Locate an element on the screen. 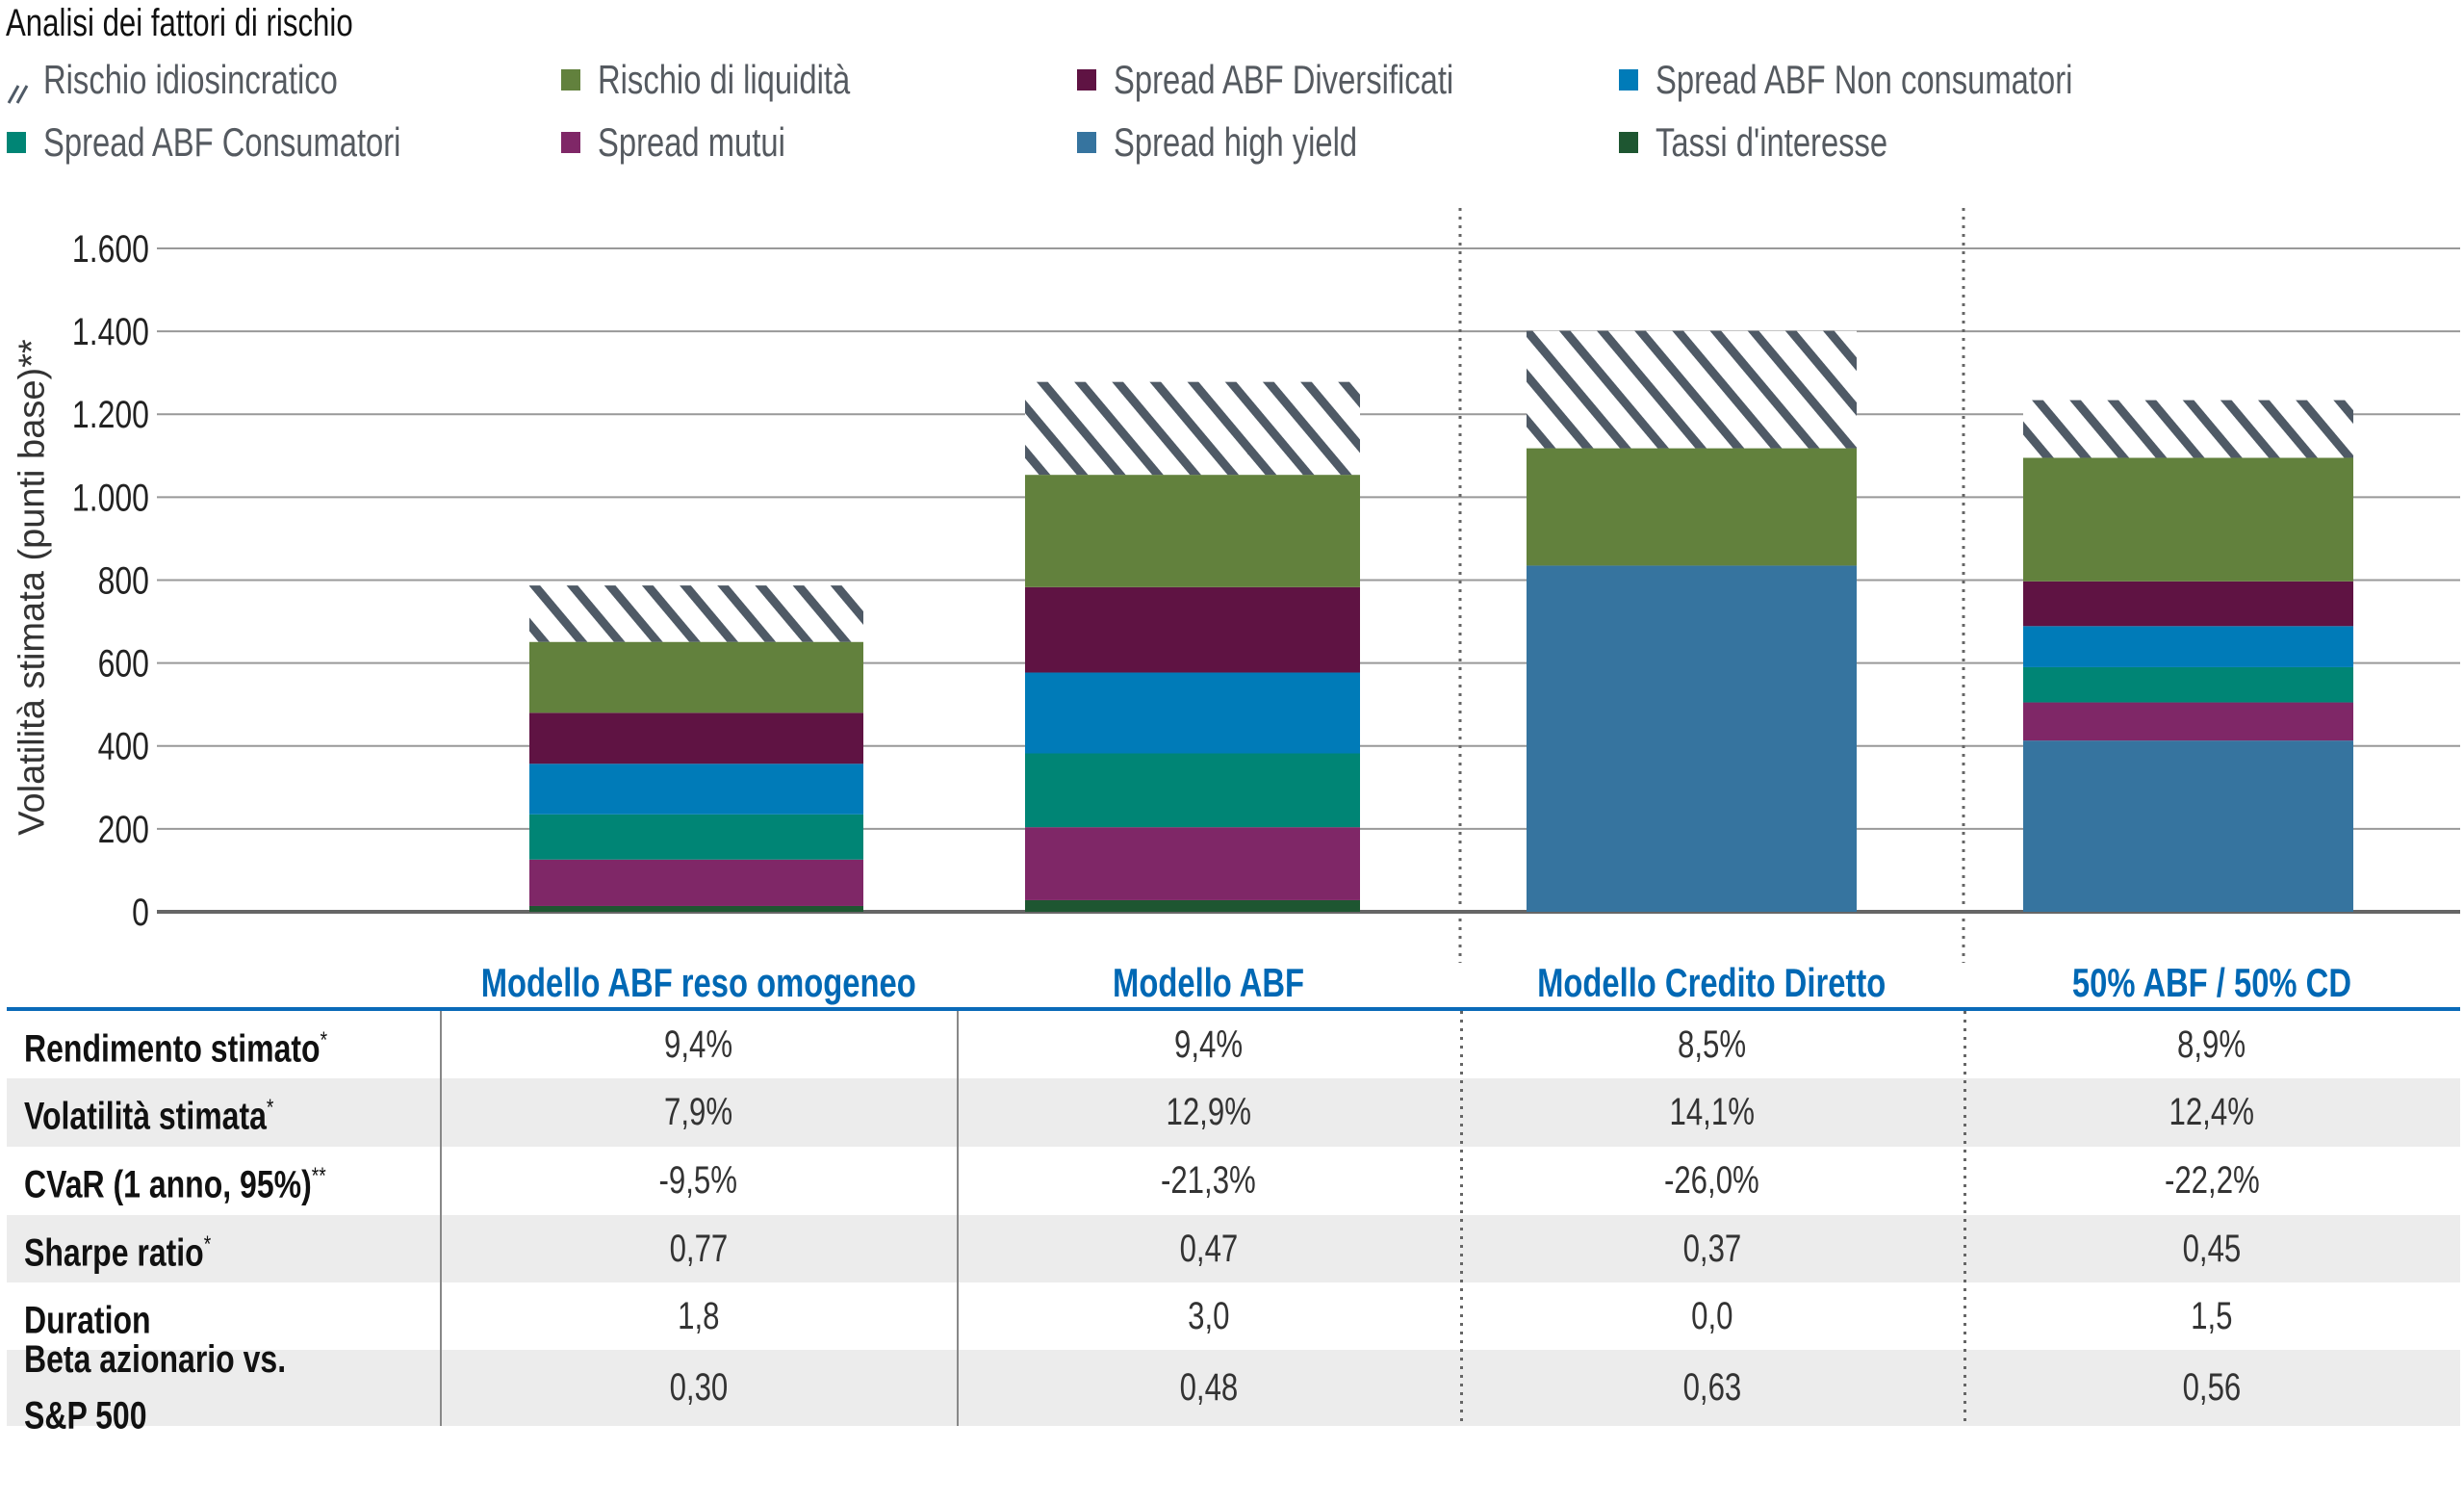 This screenshot has width=2464, height=1502. table-cell: -22,2% is located at coordinates (2212, 1181).